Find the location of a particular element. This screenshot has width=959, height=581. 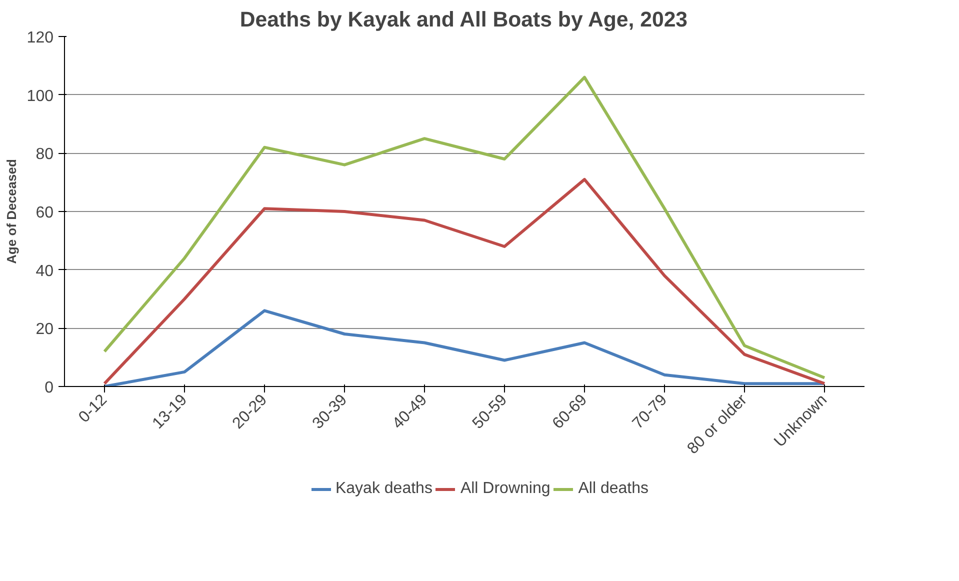

y-tick-label: 20 is located at coordinates (45, 329).